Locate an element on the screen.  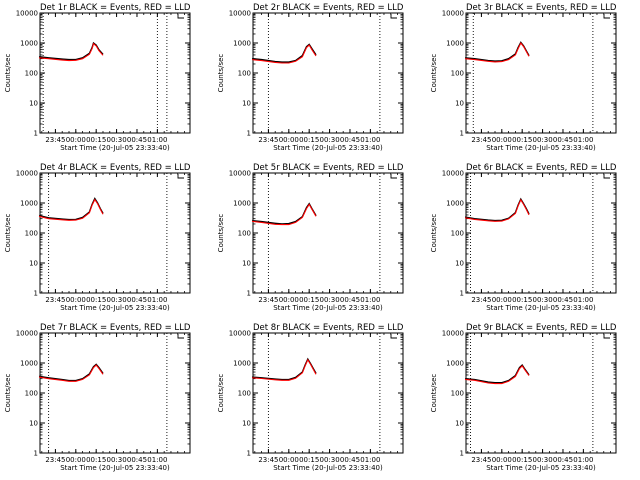
chart-title: Det 1r BLACK = Events, RED = LLD is located at coordinates (115, 8).